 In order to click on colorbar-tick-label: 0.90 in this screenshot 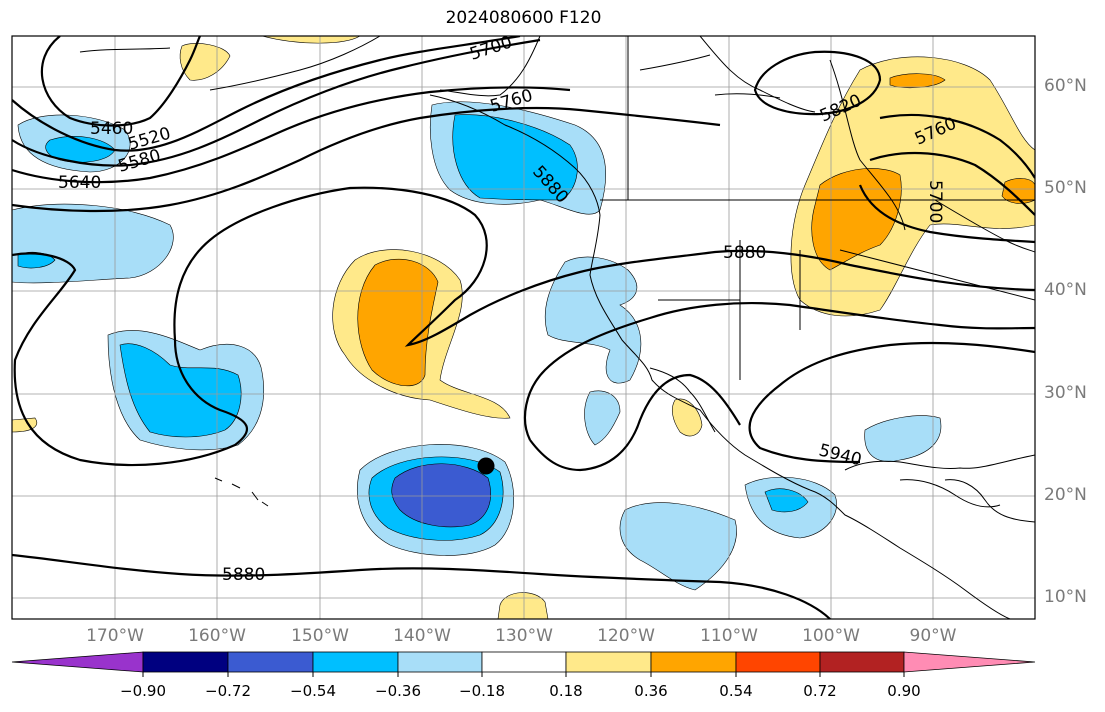, I will do `click(904, 691)`.